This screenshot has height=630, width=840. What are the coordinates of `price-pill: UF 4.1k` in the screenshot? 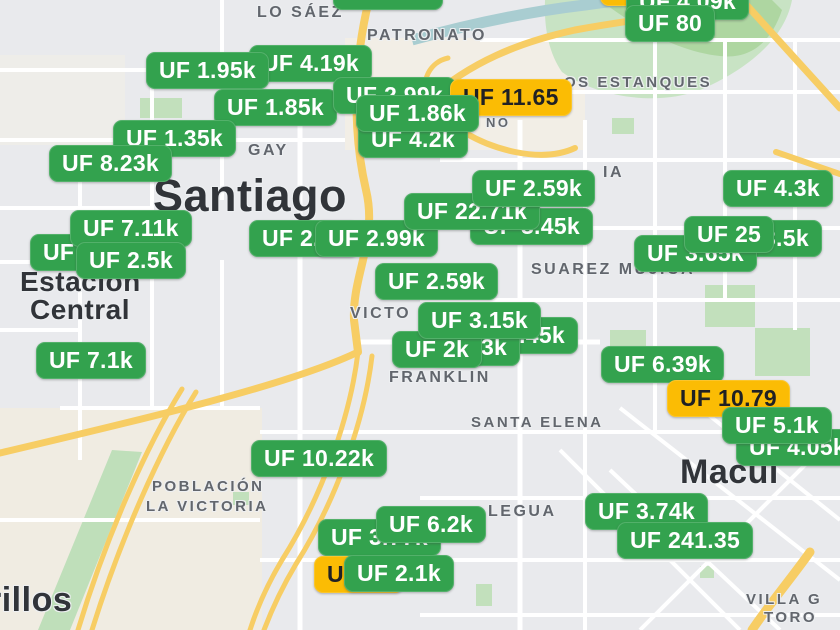 It's located at (388, 5).